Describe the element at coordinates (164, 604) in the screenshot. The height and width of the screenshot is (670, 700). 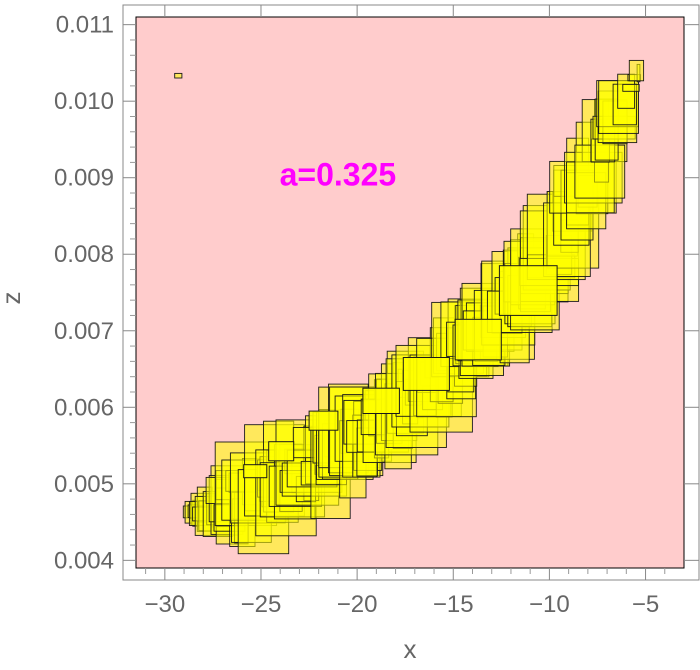
I see `x-tick-label: −30` at that location.